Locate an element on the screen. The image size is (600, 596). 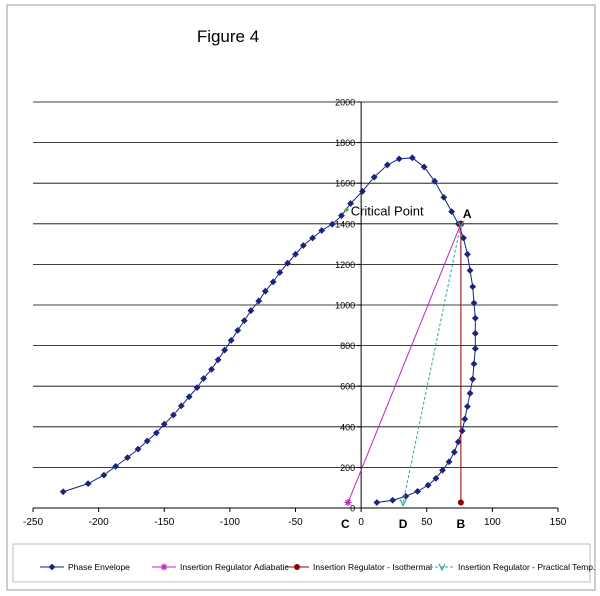
legend-box is located at coordinates (301, 563).